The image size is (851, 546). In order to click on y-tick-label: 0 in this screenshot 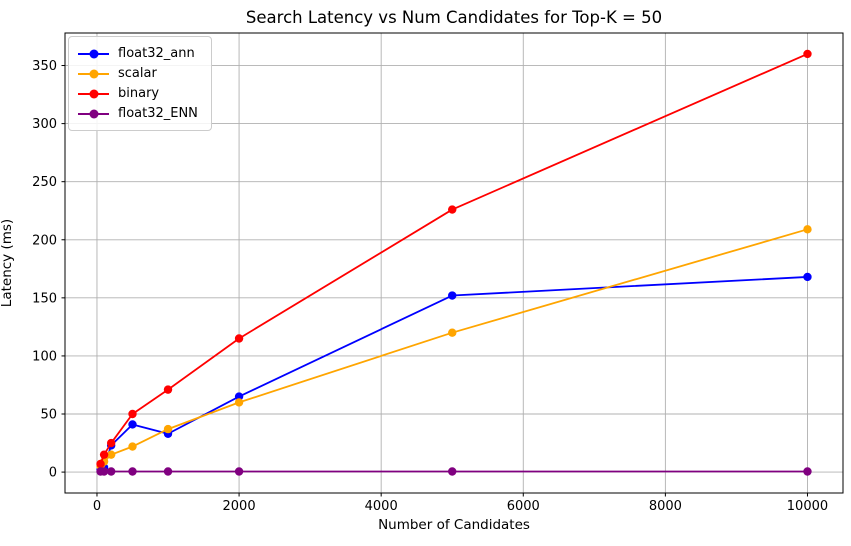, I will do `click(53, 473)`.